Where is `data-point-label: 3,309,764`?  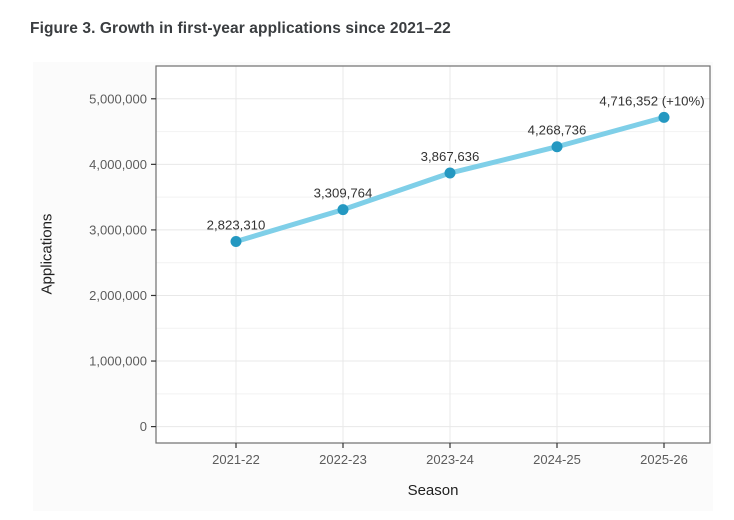 data-point-label: 3,309,764 is located at coordinates (343, 193).